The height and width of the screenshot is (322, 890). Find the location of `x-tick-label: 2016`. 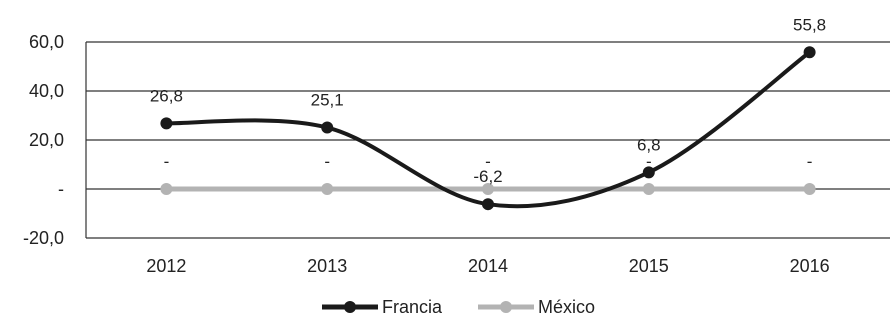

x-tick-label: 2016 is located at coordinates (810, 266).